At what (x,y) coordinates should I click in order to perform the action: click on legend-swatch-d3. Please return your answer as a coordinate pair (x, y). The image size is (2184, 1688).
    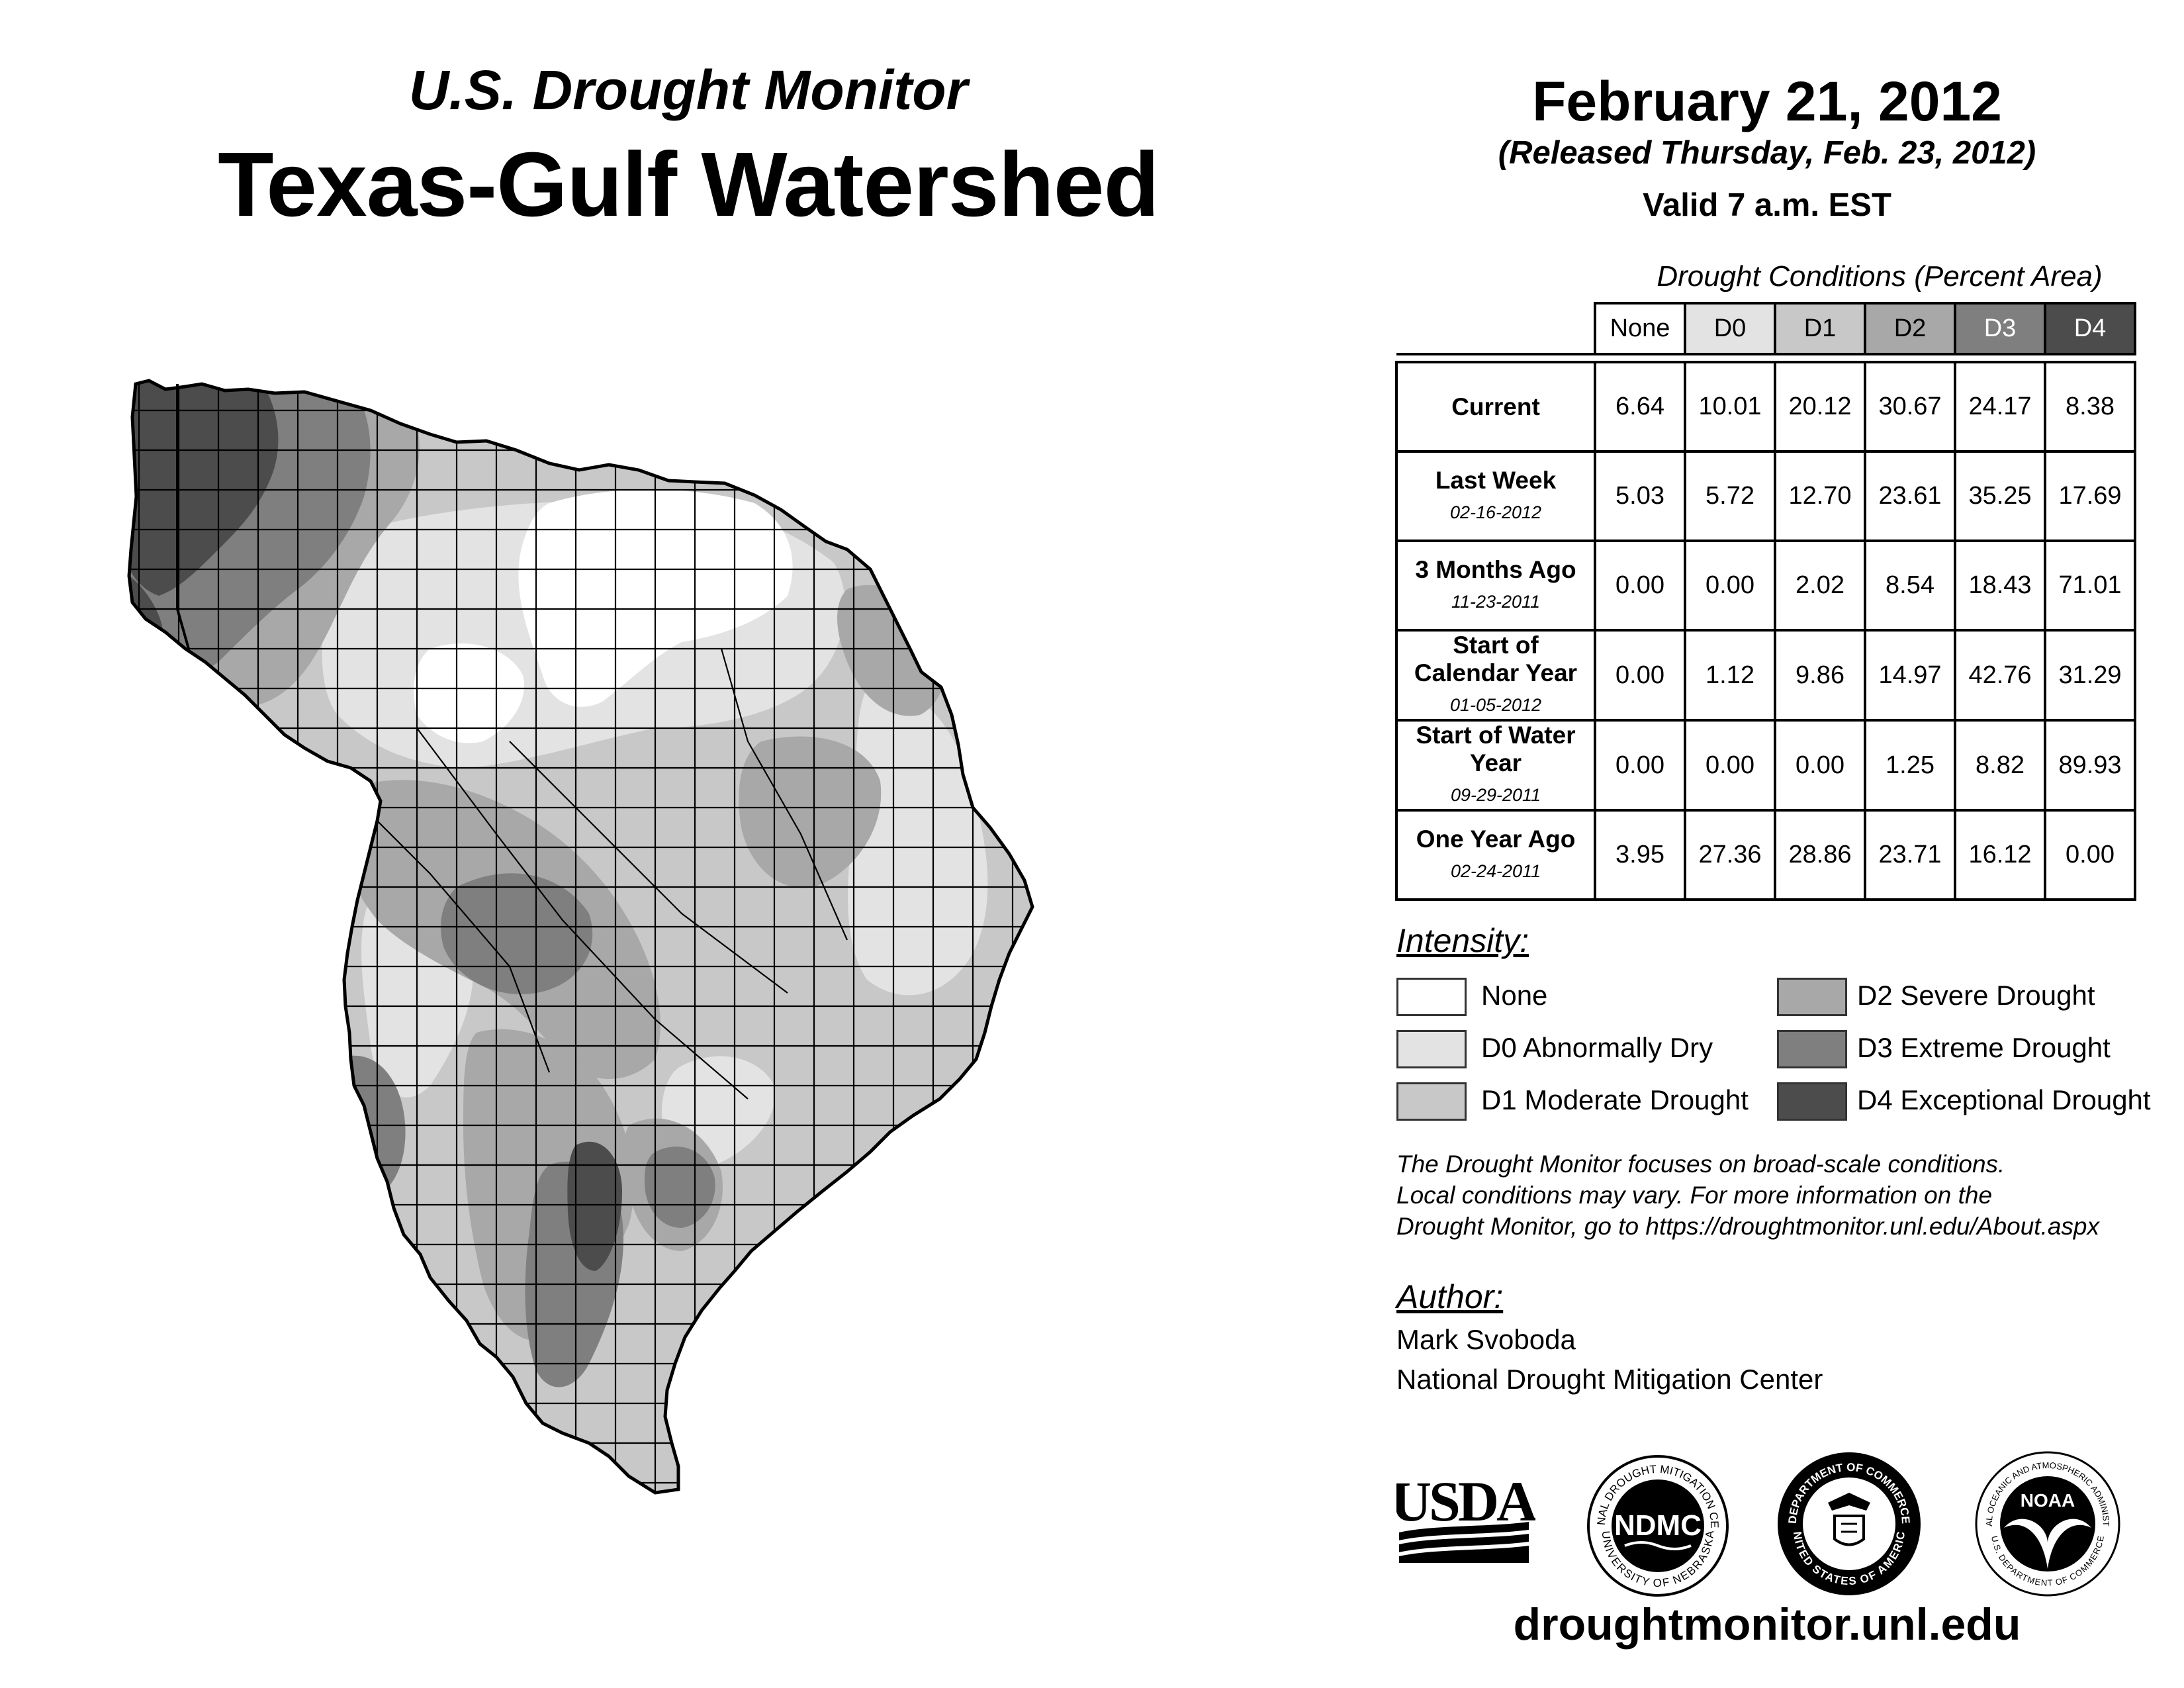
    Looking at the image, I should click on (1812, 1049).